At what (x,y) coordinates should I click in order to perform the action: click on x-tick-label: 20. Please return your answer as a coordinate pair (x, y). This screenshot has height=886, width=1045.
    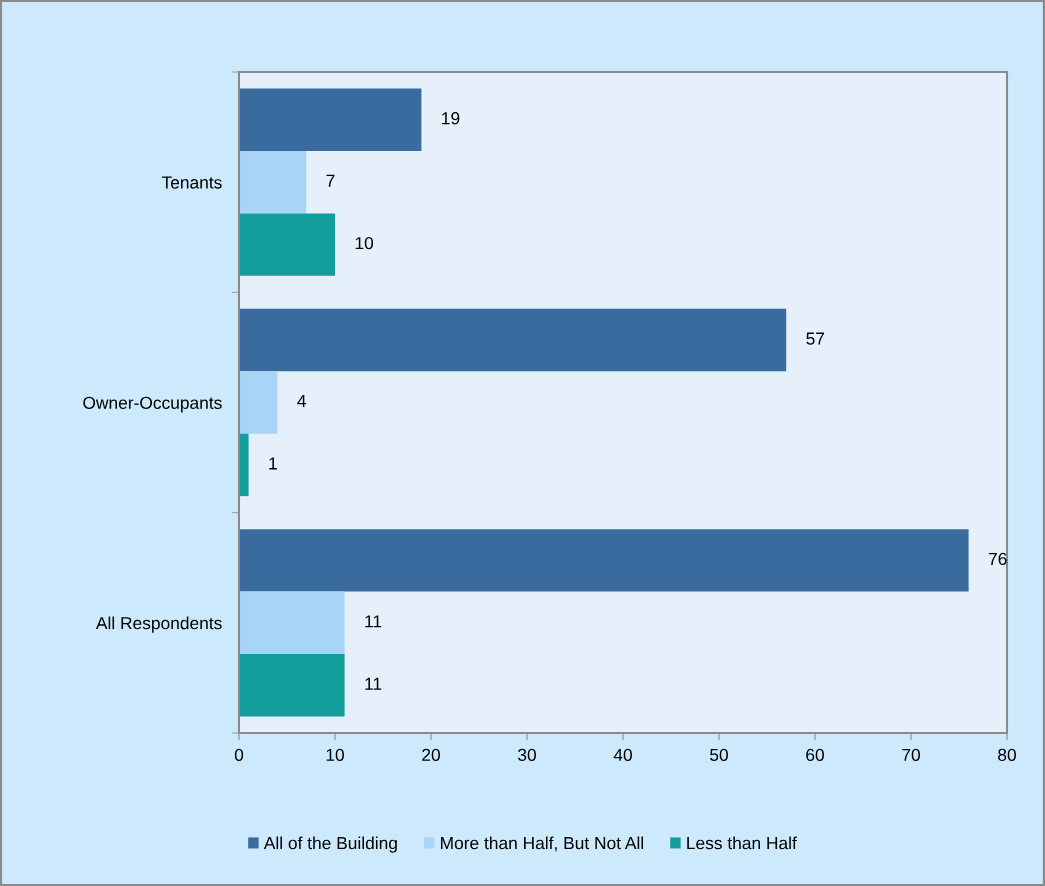
    Looking at the image, I should click on (431, 755).